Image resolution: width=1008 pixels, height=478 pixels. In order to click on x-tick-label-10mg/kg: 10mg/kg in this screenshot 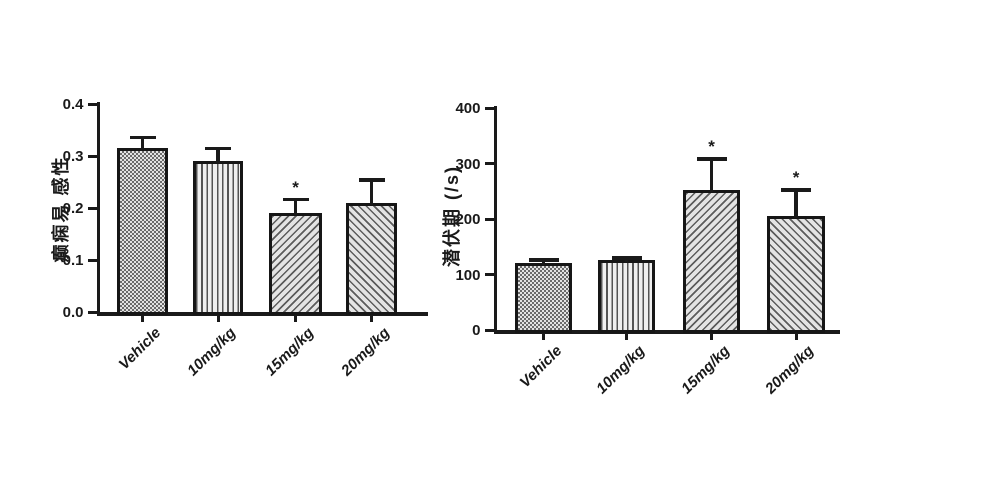, I will do `click(620, 369)`.